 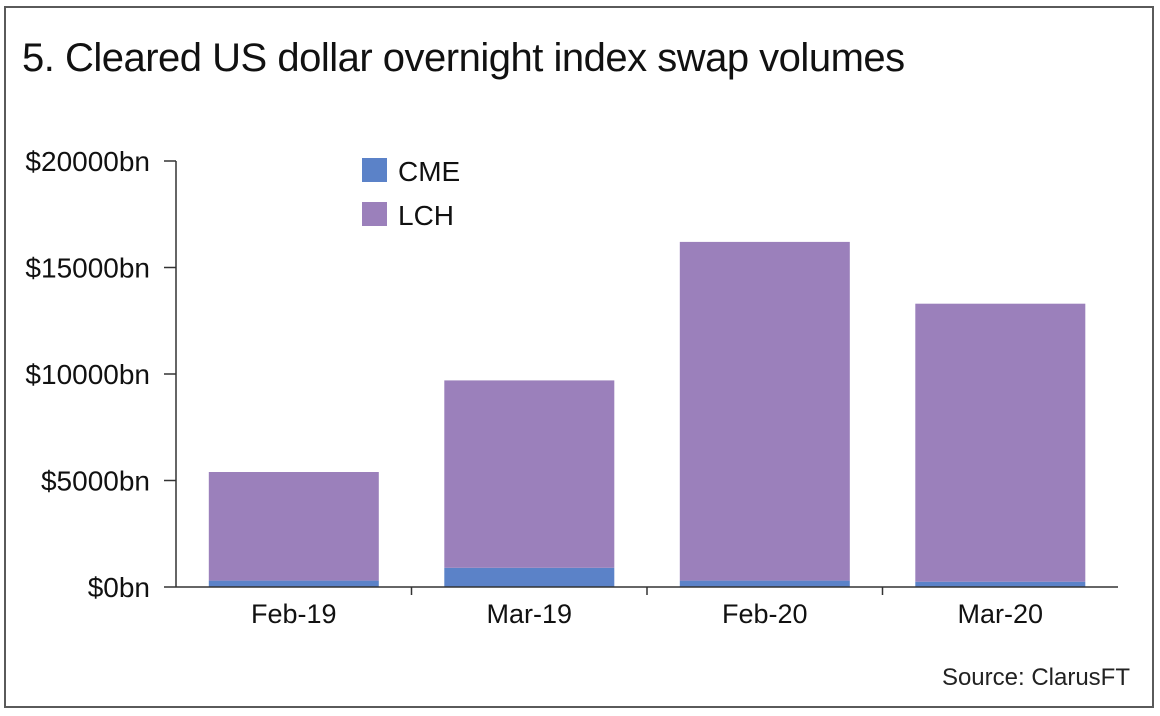 I want to click on x-tick-label: Feb-19, so click(x=294, y=614).